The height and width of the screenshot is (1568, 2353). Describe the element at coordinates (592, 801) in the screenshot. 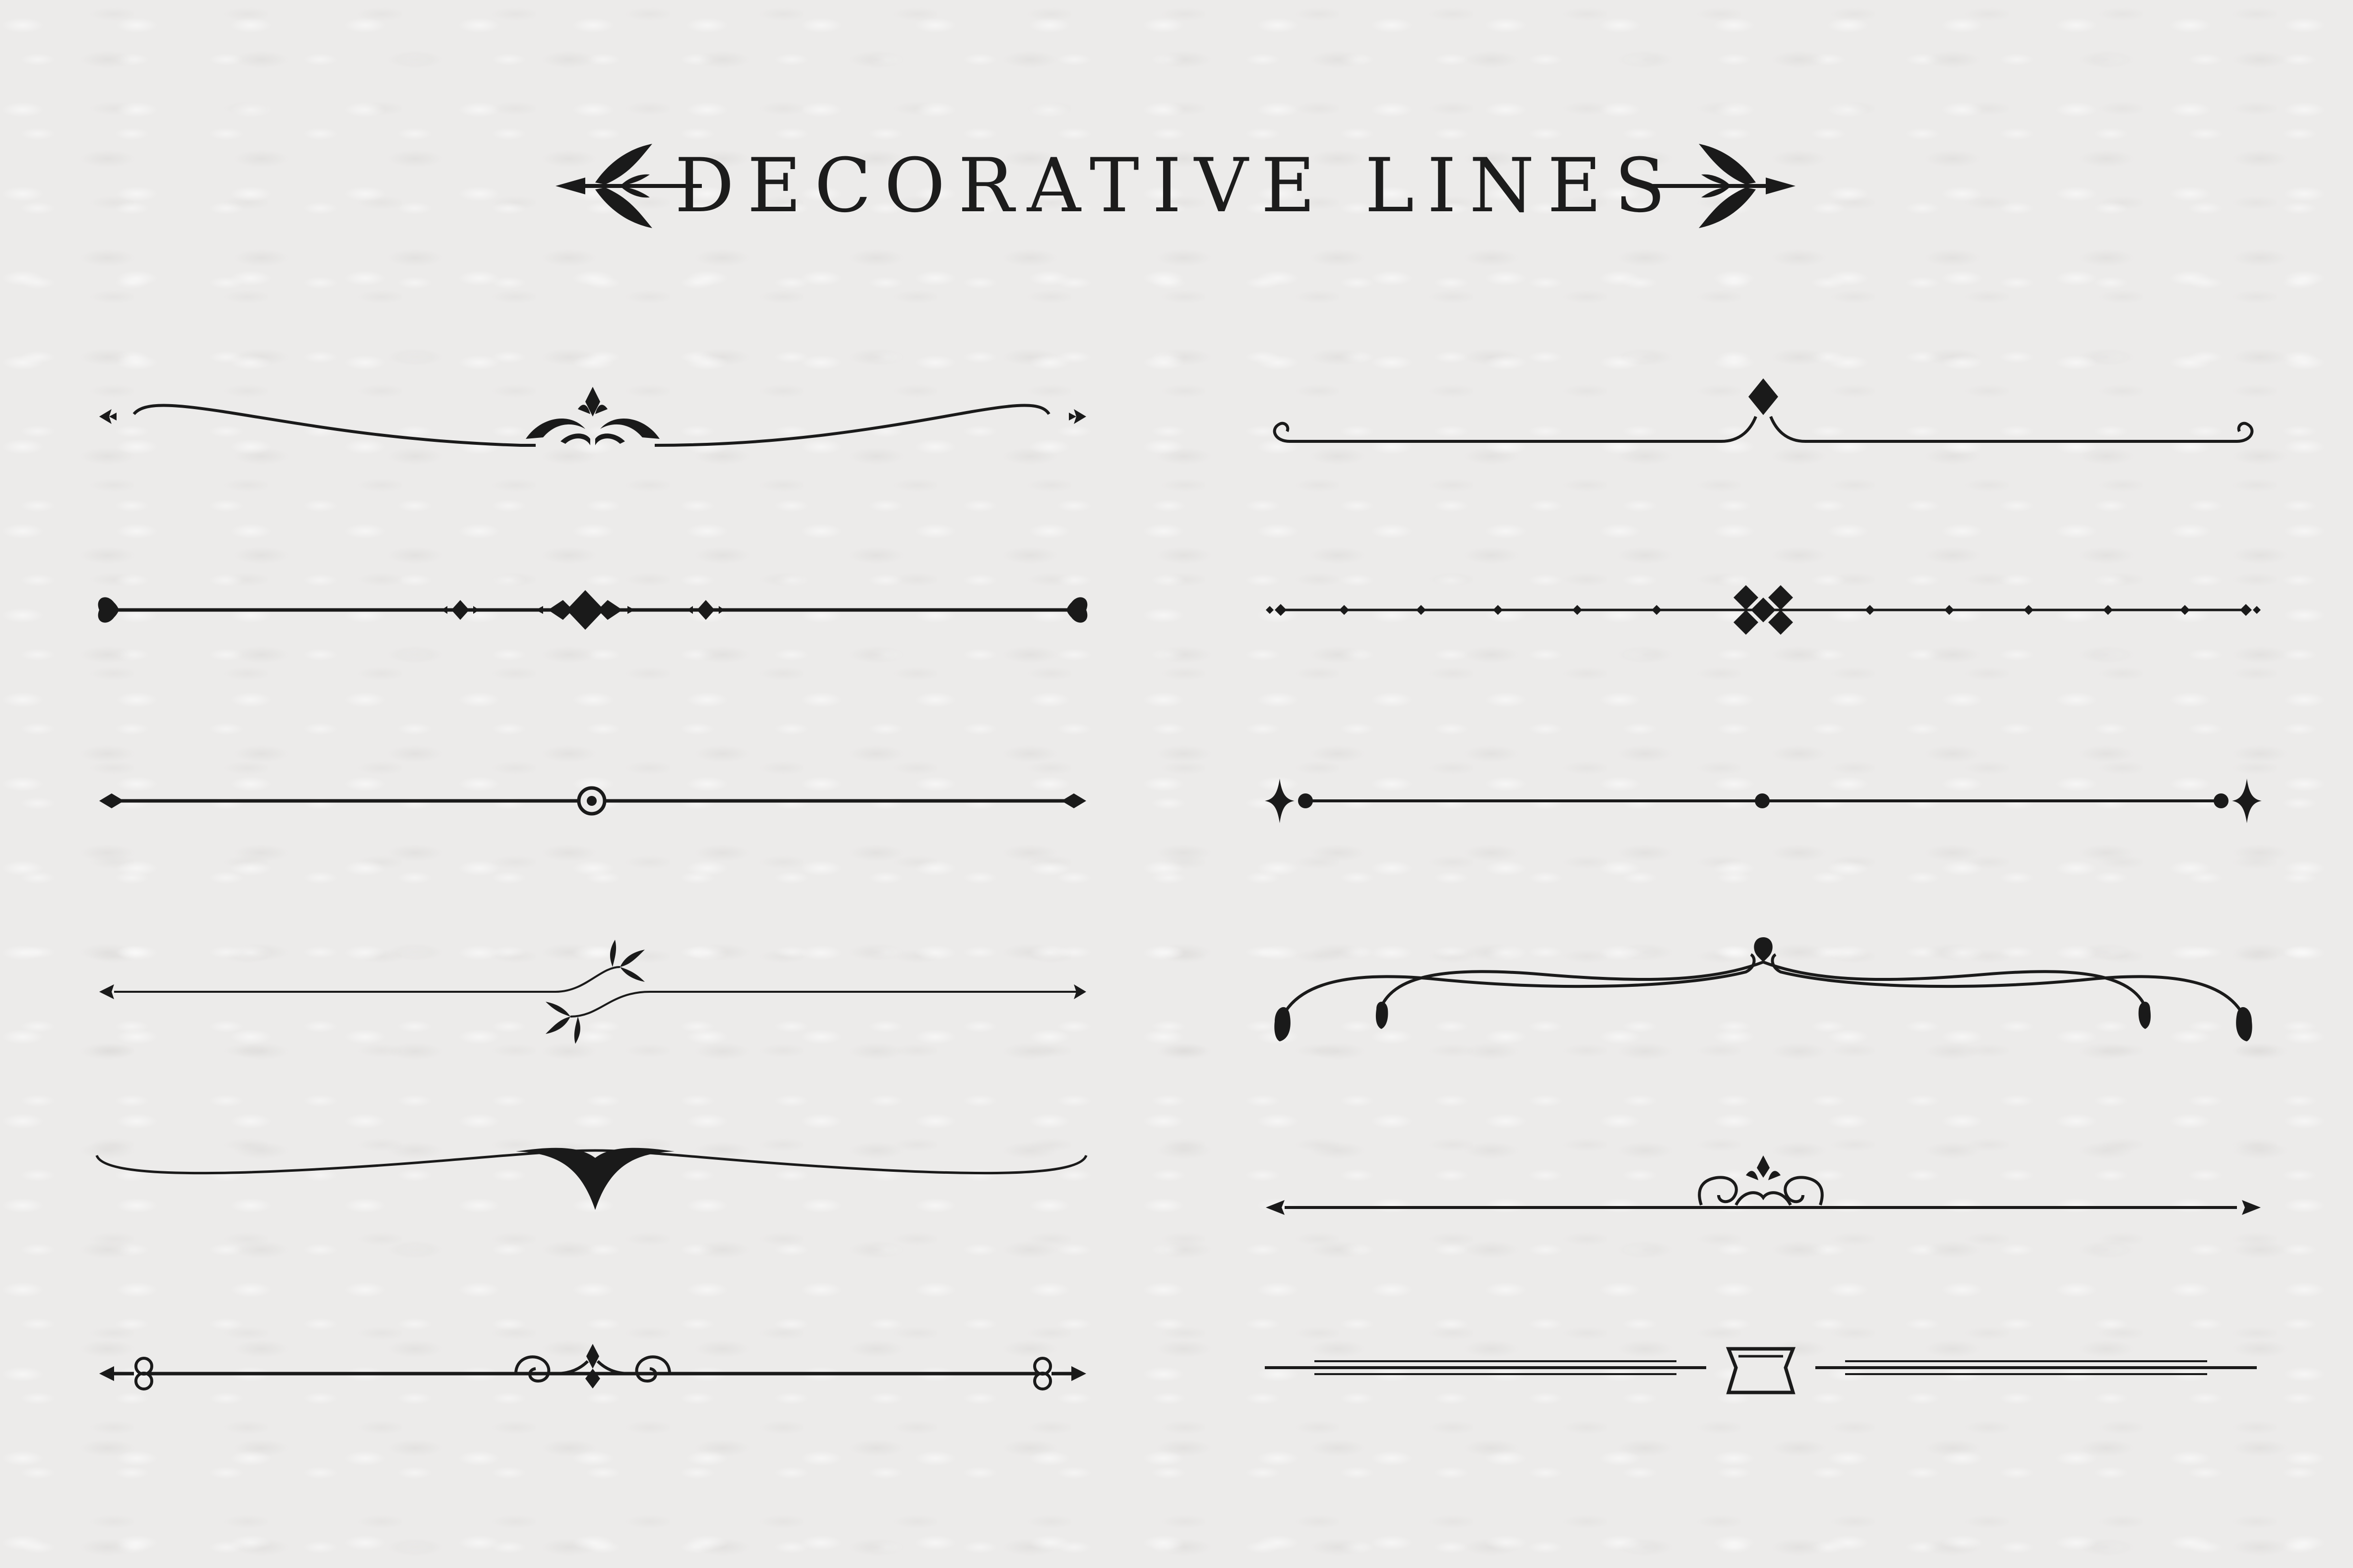

I see `circle-center-divider` at that location.